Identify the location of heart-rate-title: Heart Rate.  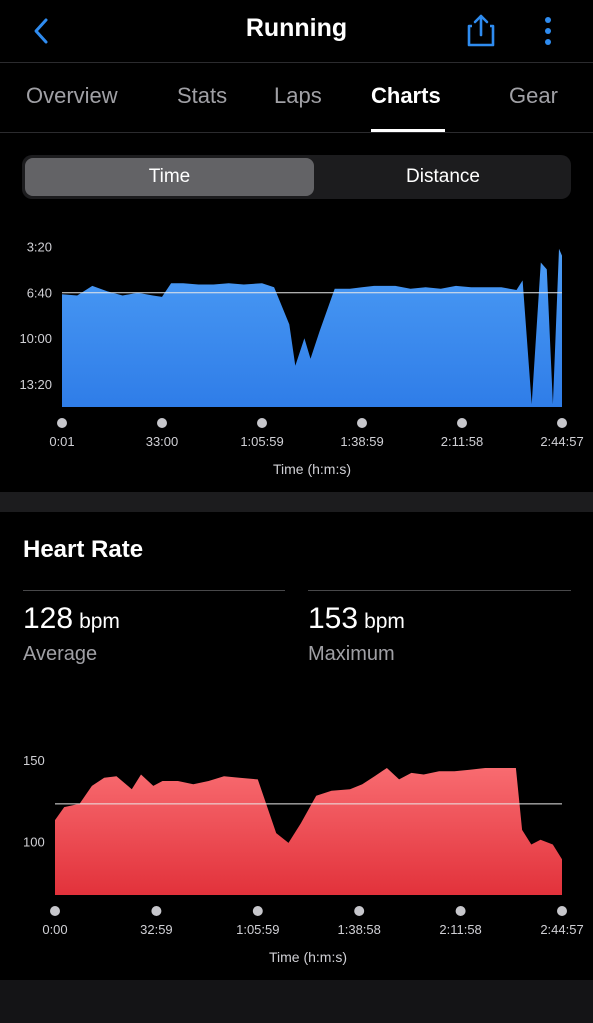
(83, 549).